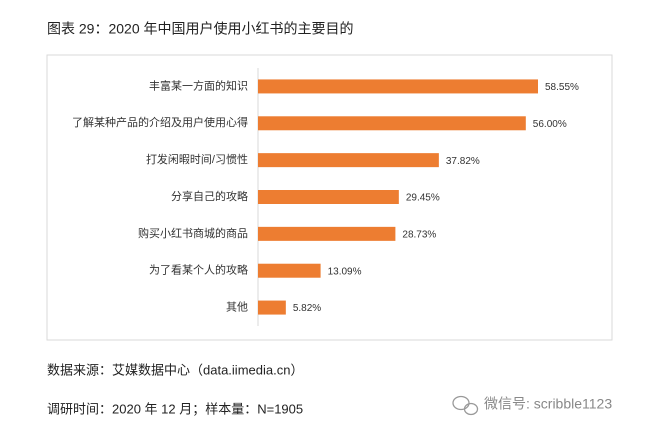  I want to click on category-label: 为了看某个人的攻略, so click(198, 270).